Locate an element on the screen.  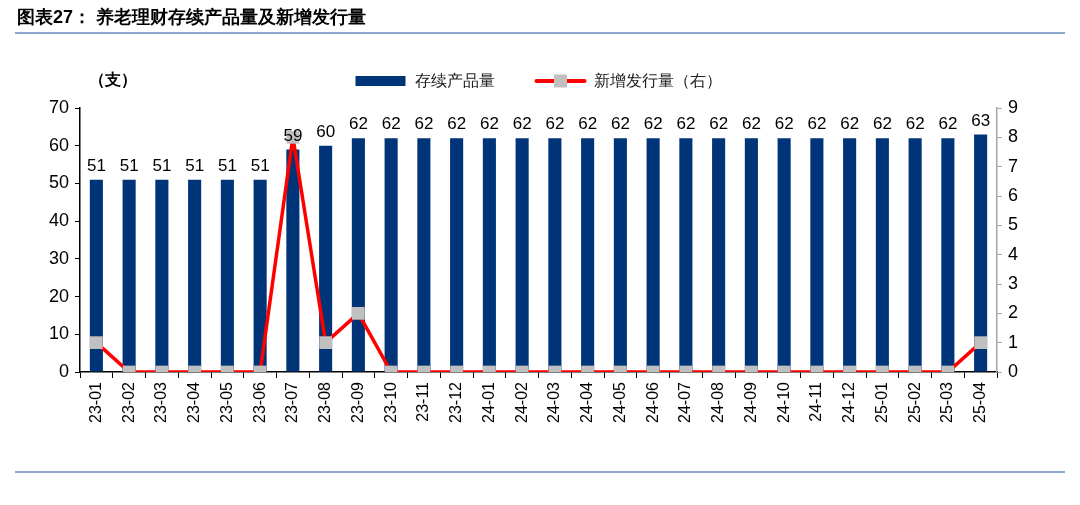
y2-tick-label: 2 is located at coordinates (1013, 312).